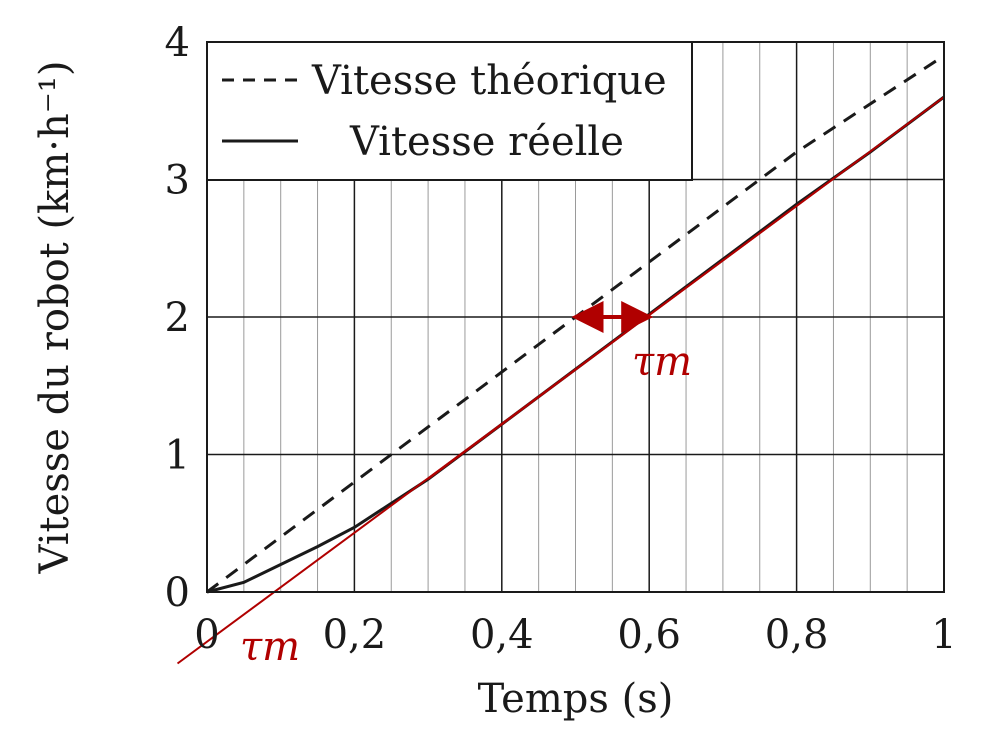 This screenshot has height=742, width=1003. I want to click on y-tick-label: 2, so click(177, 318).